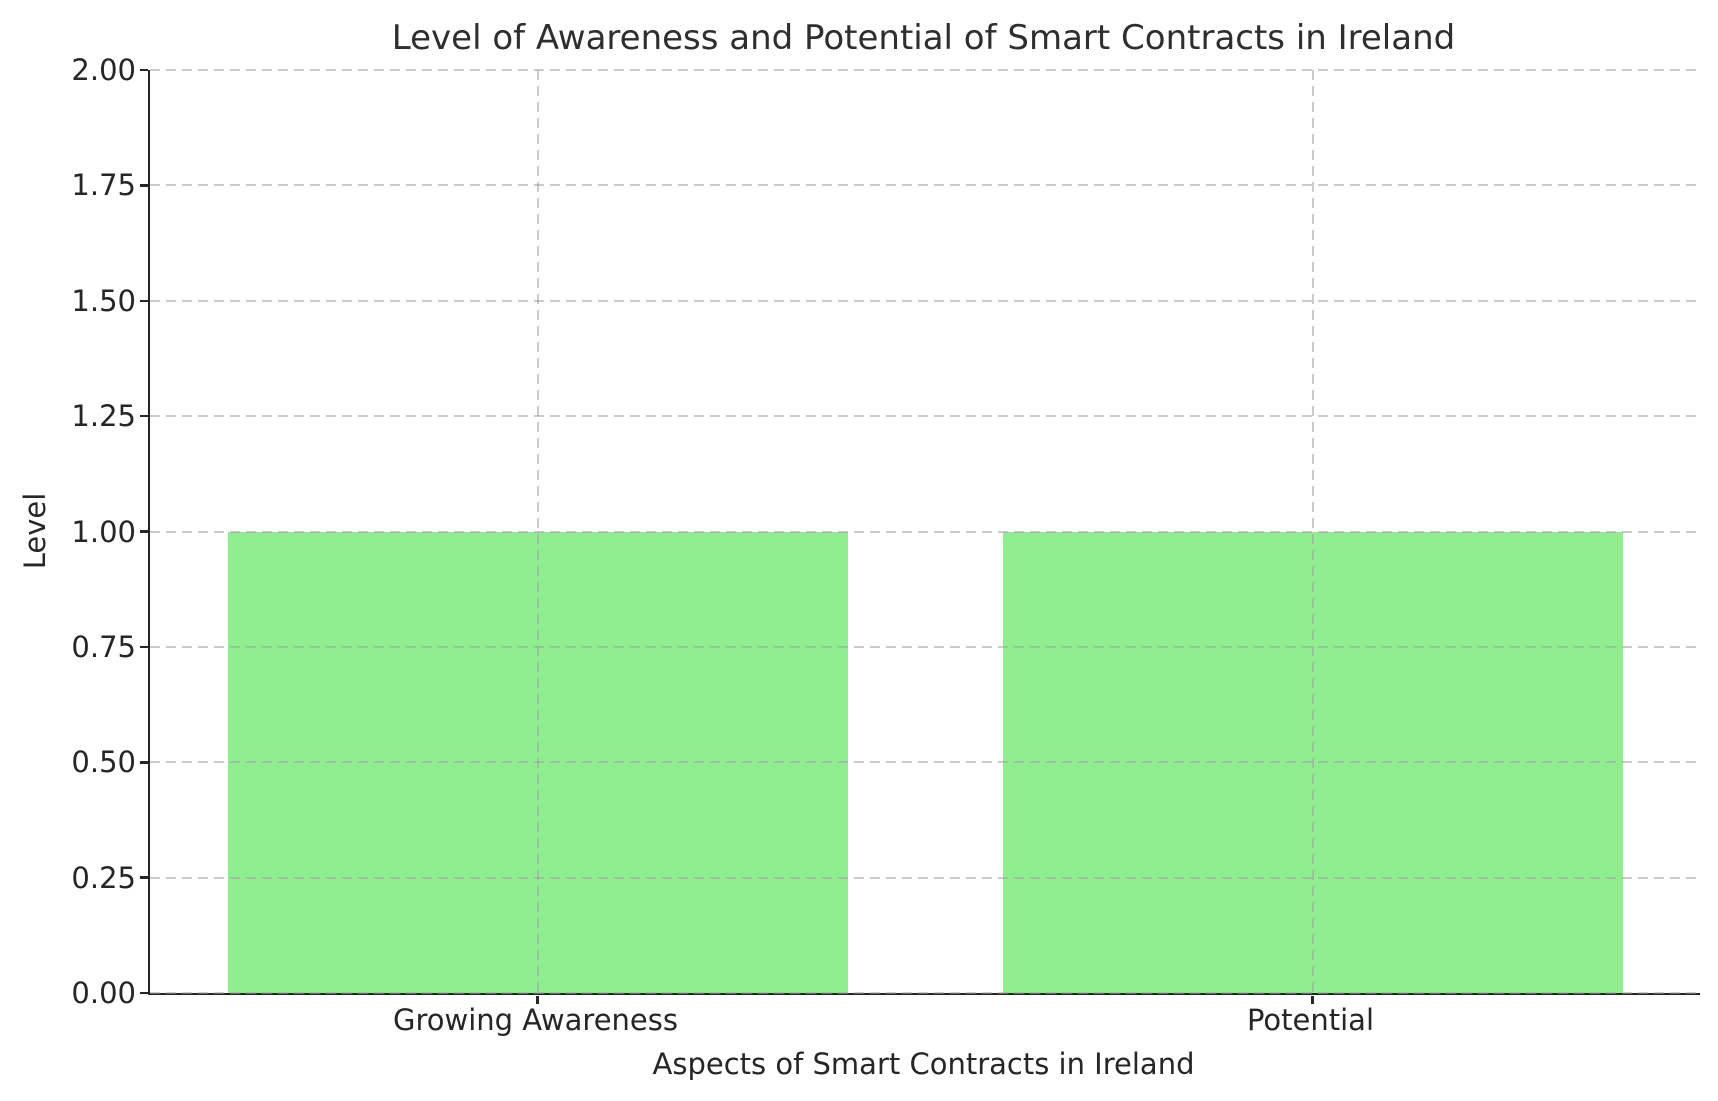  What do you see at coordinates (103, 416) in the screenshot?
I see `y-tick-label: 1.25` at bounding box center [103, 416].